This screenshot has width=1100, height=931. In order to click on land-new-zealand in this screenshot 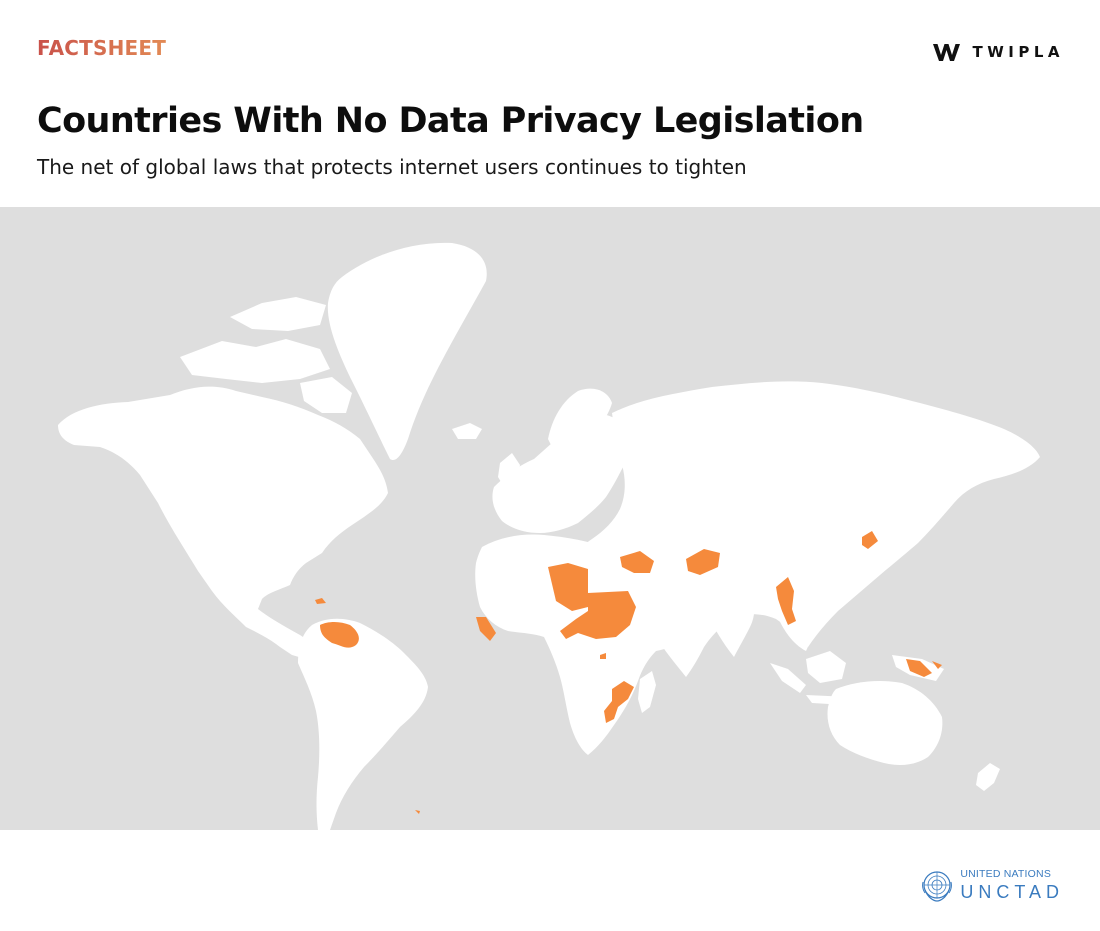, I will do `click(988, 777)`.